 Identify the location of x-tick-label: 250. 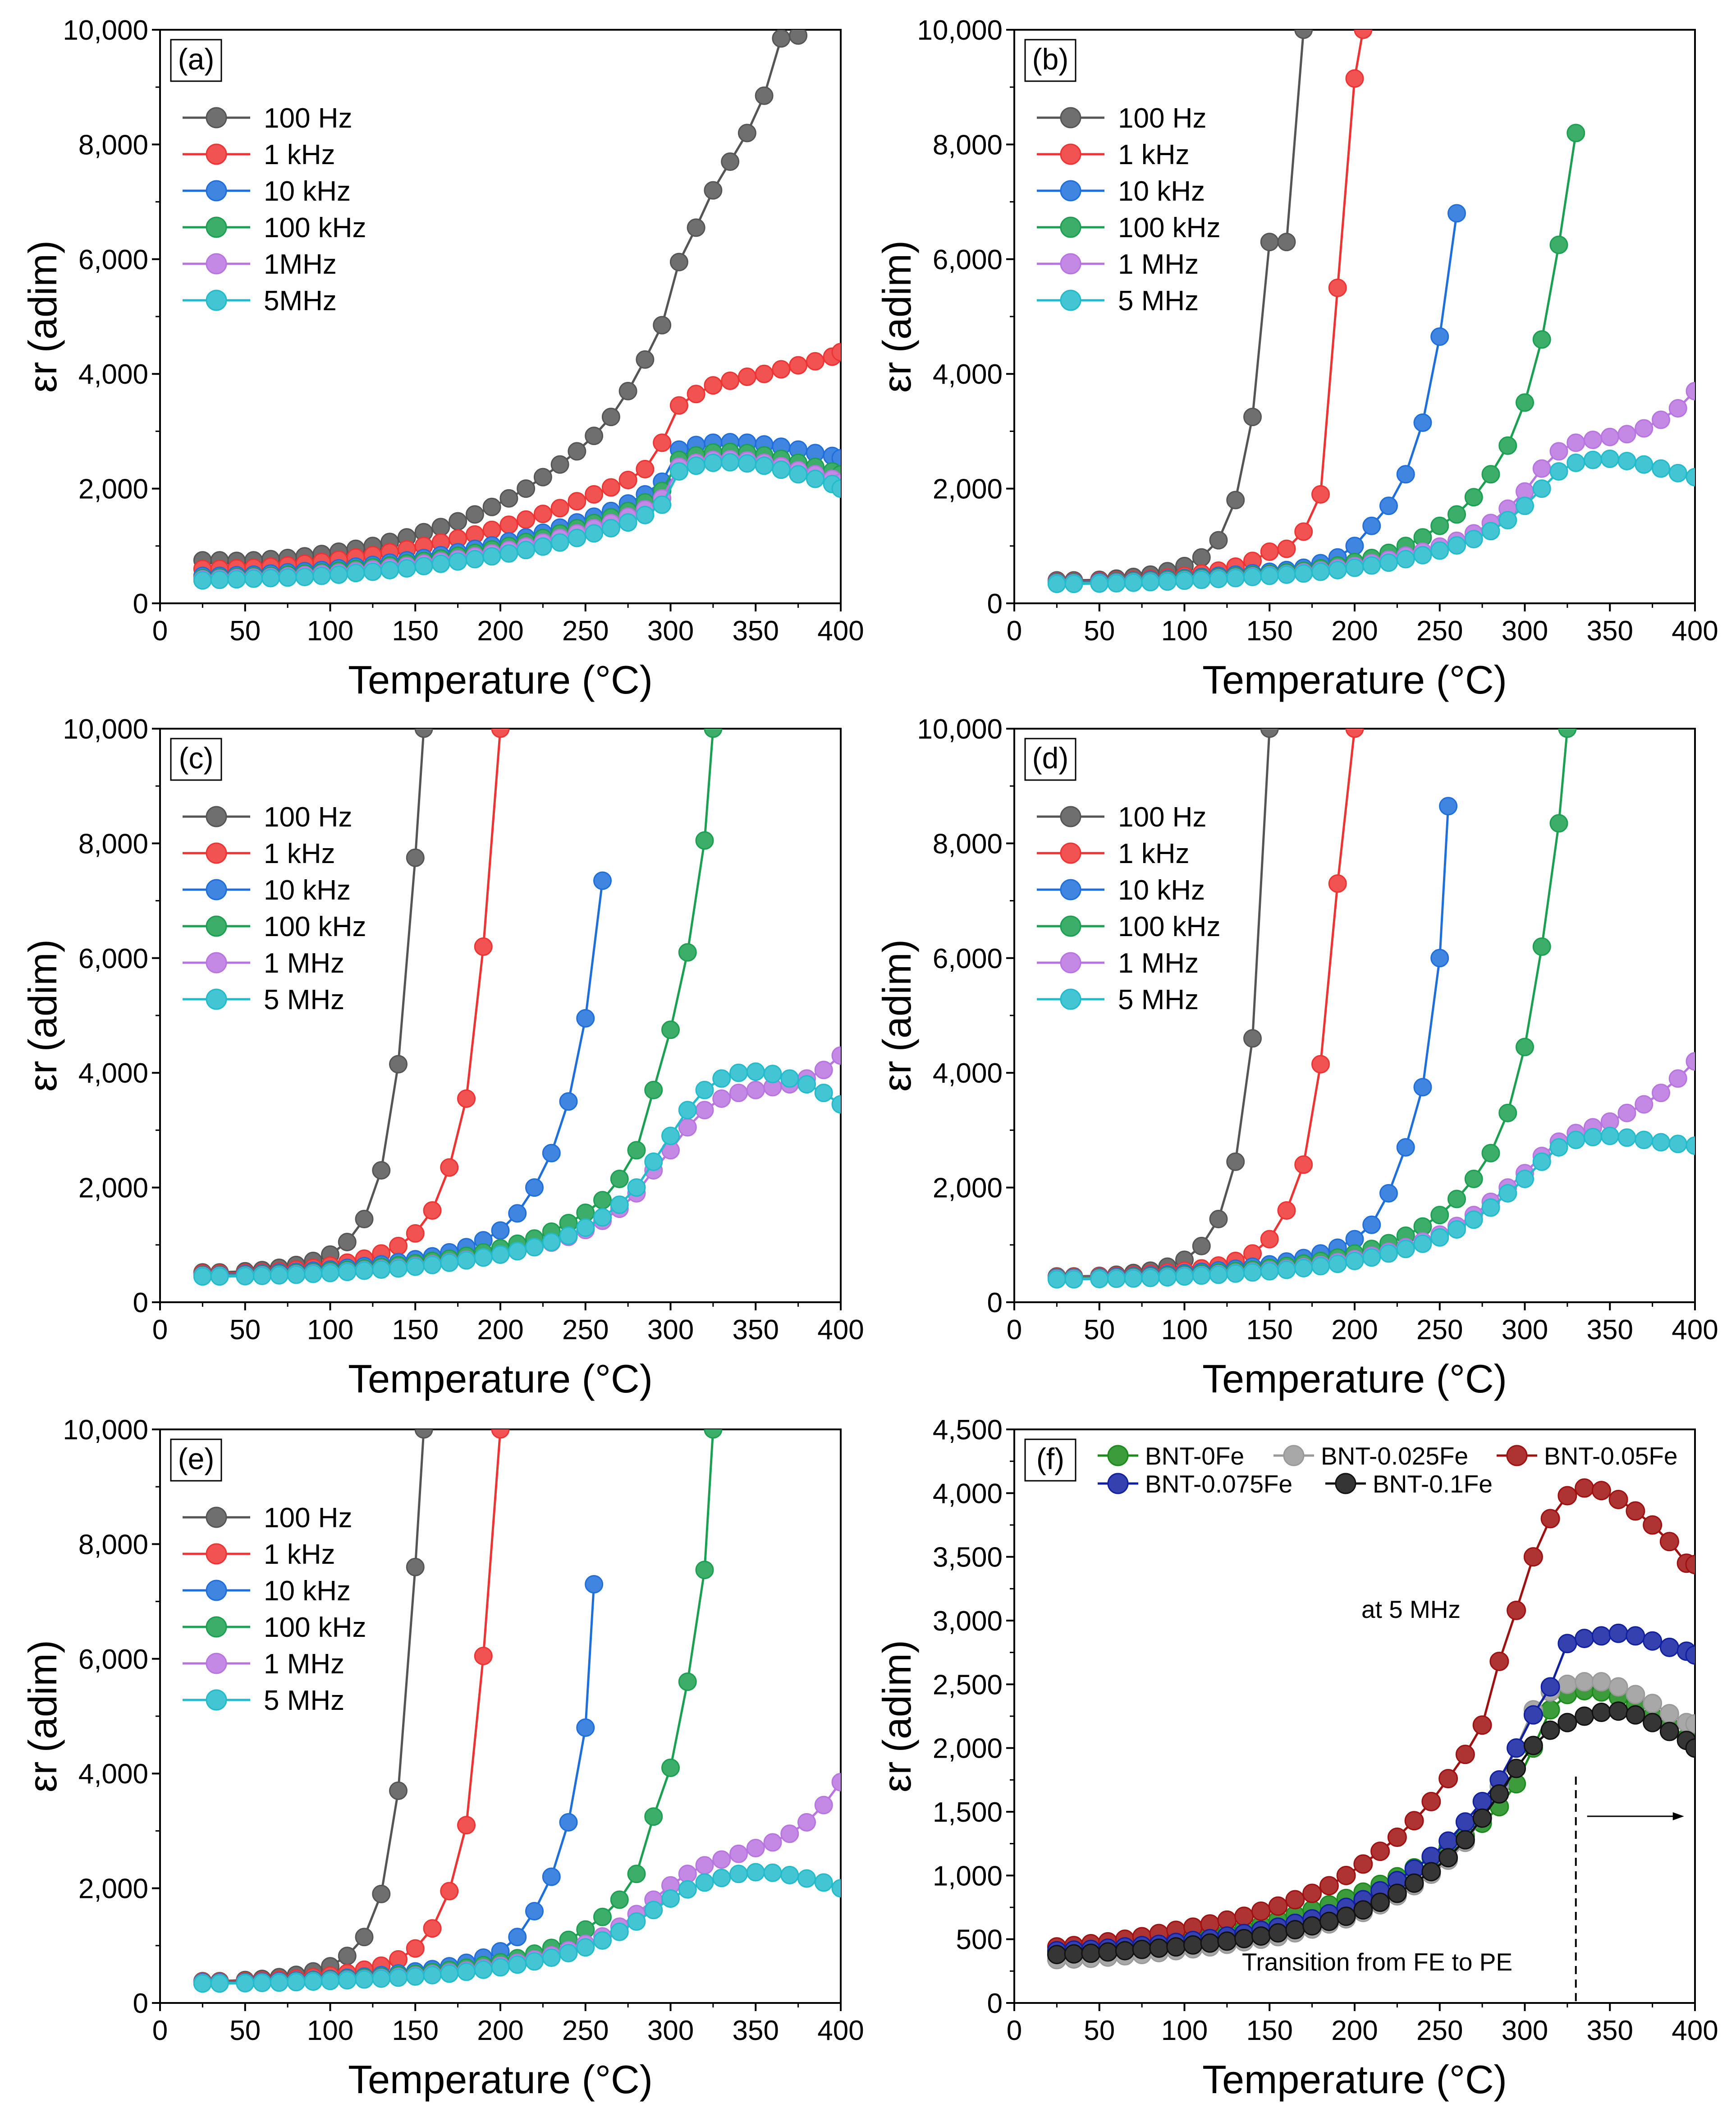
(1439, 2031).